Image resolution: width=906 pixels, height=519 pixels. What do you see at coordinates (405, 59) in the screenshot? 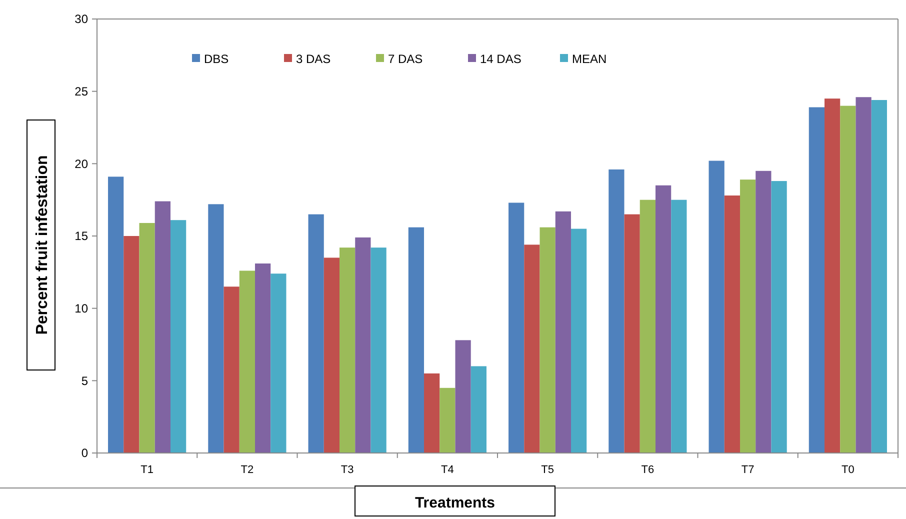
I see `legend-label: 7 DAS` at bounding box center [405, 59].